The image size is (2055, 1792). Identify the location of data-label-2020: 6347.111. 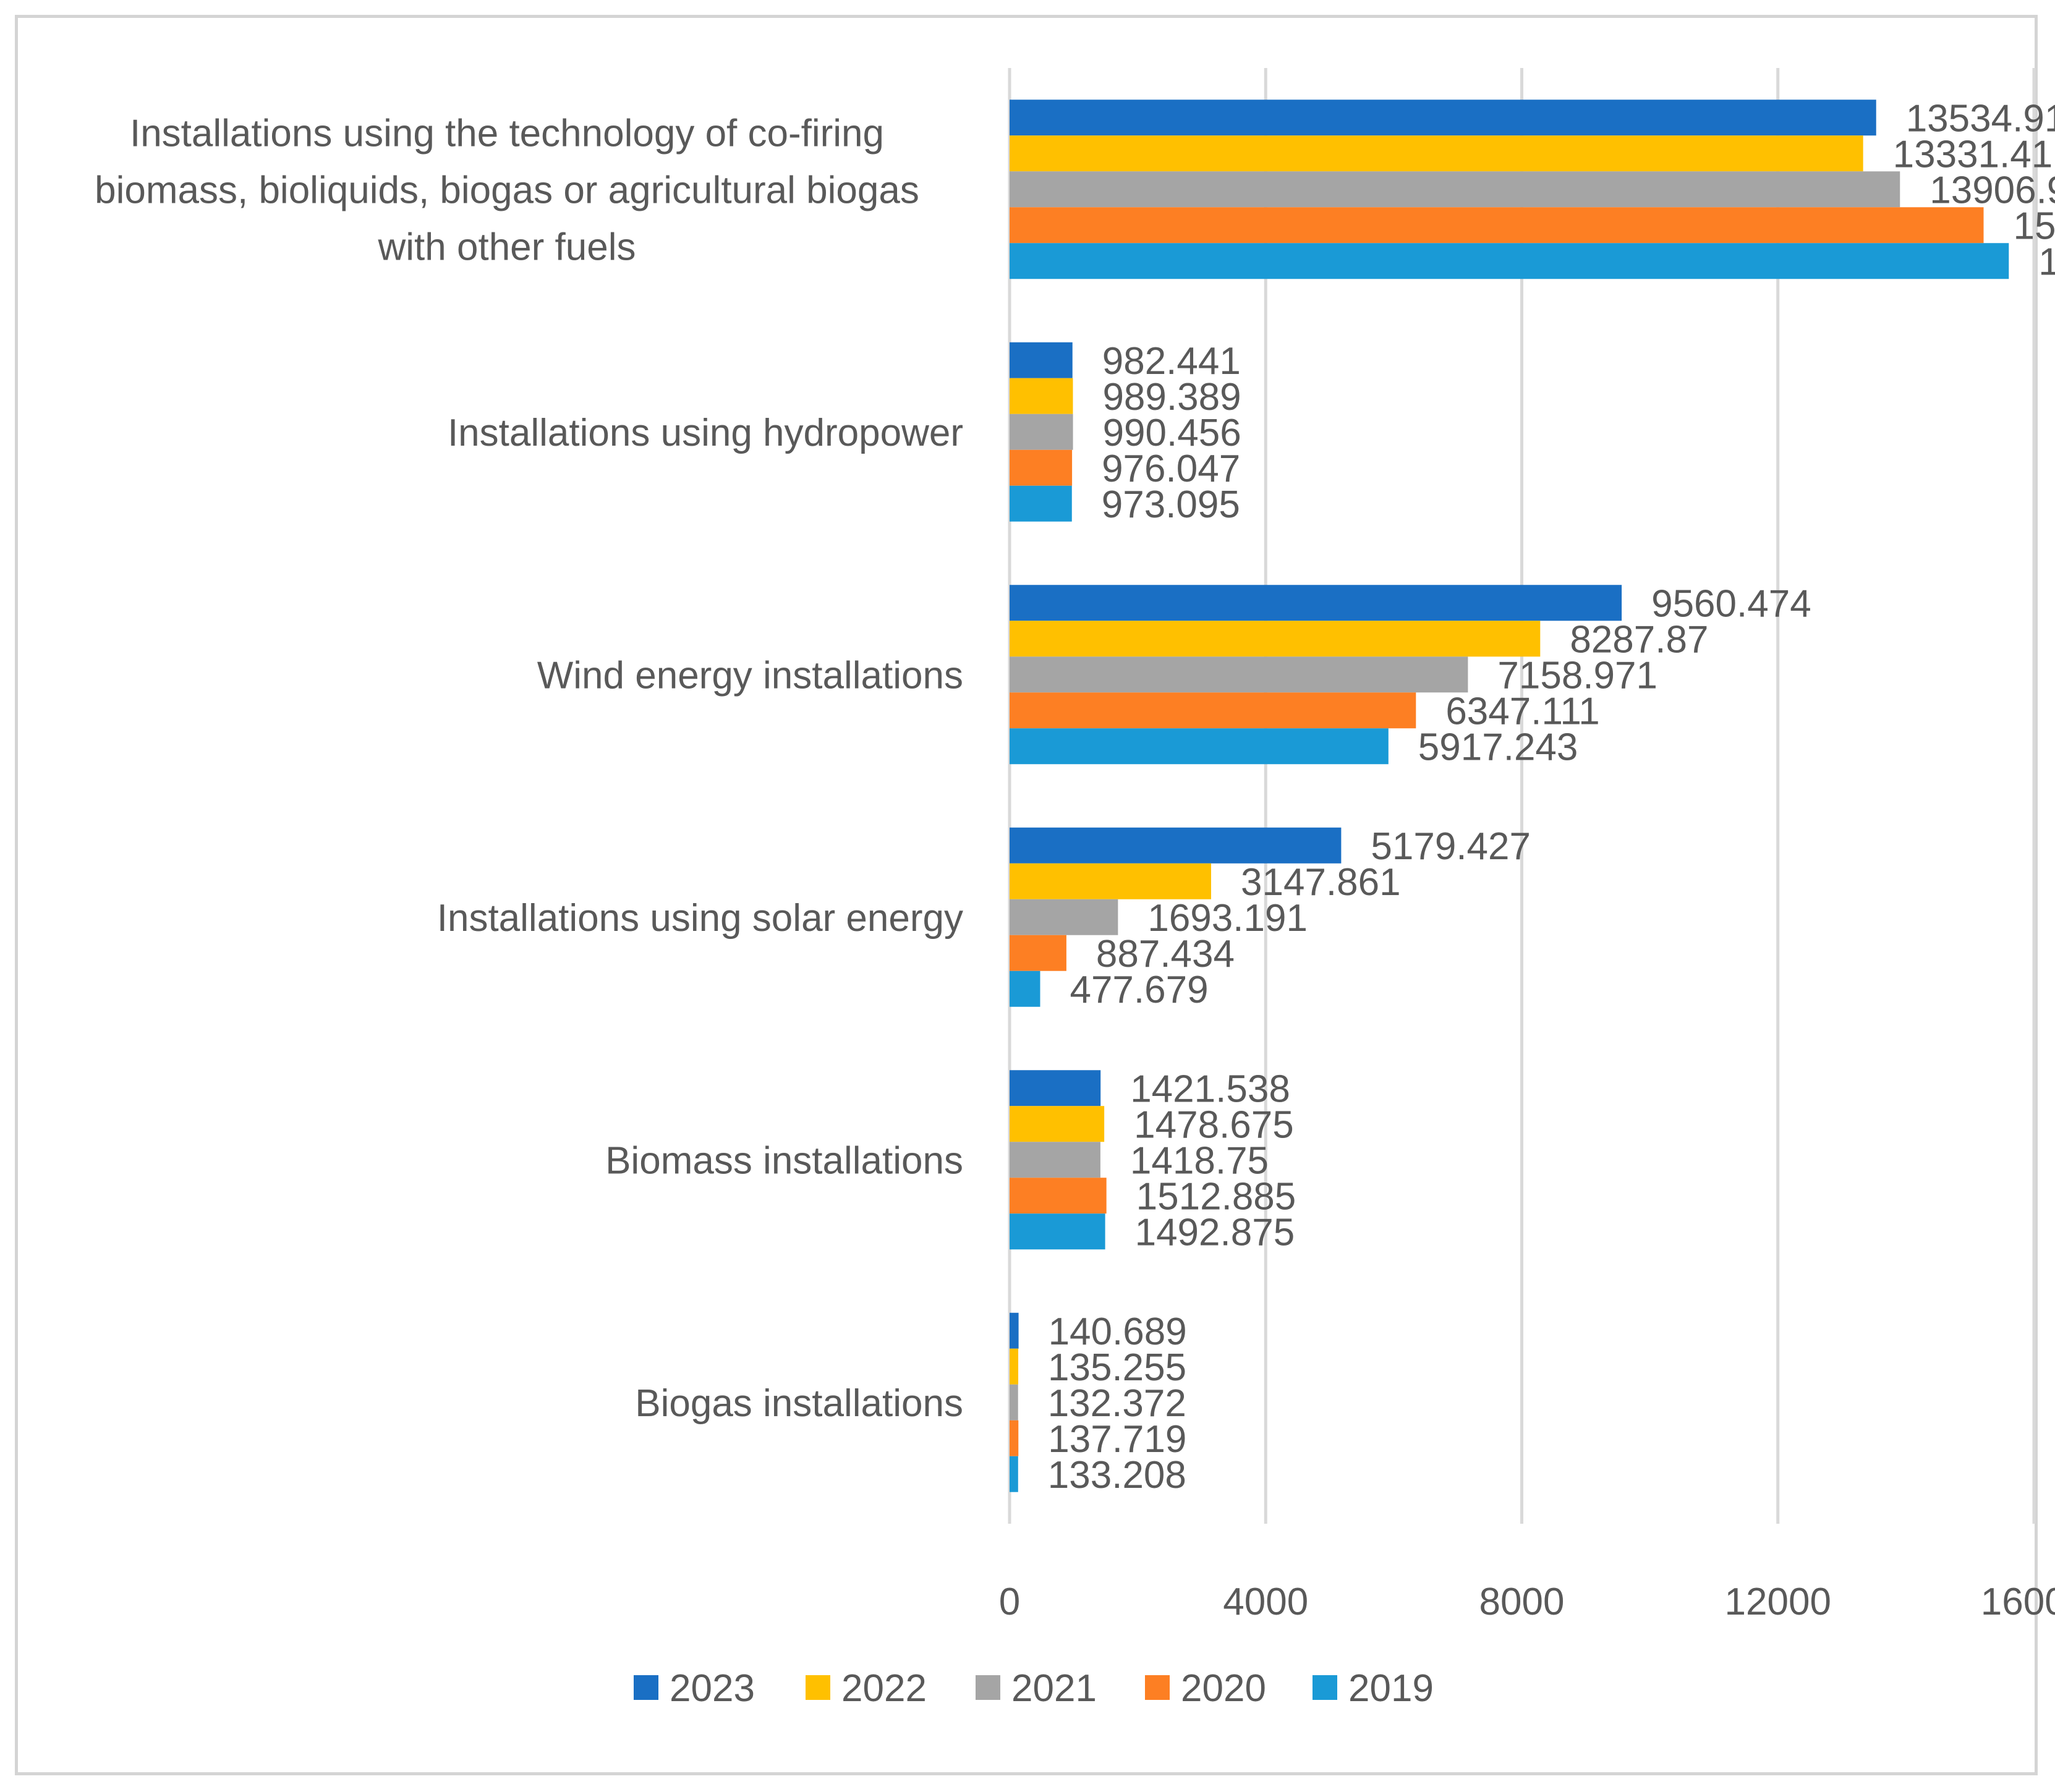
(1522, 711).